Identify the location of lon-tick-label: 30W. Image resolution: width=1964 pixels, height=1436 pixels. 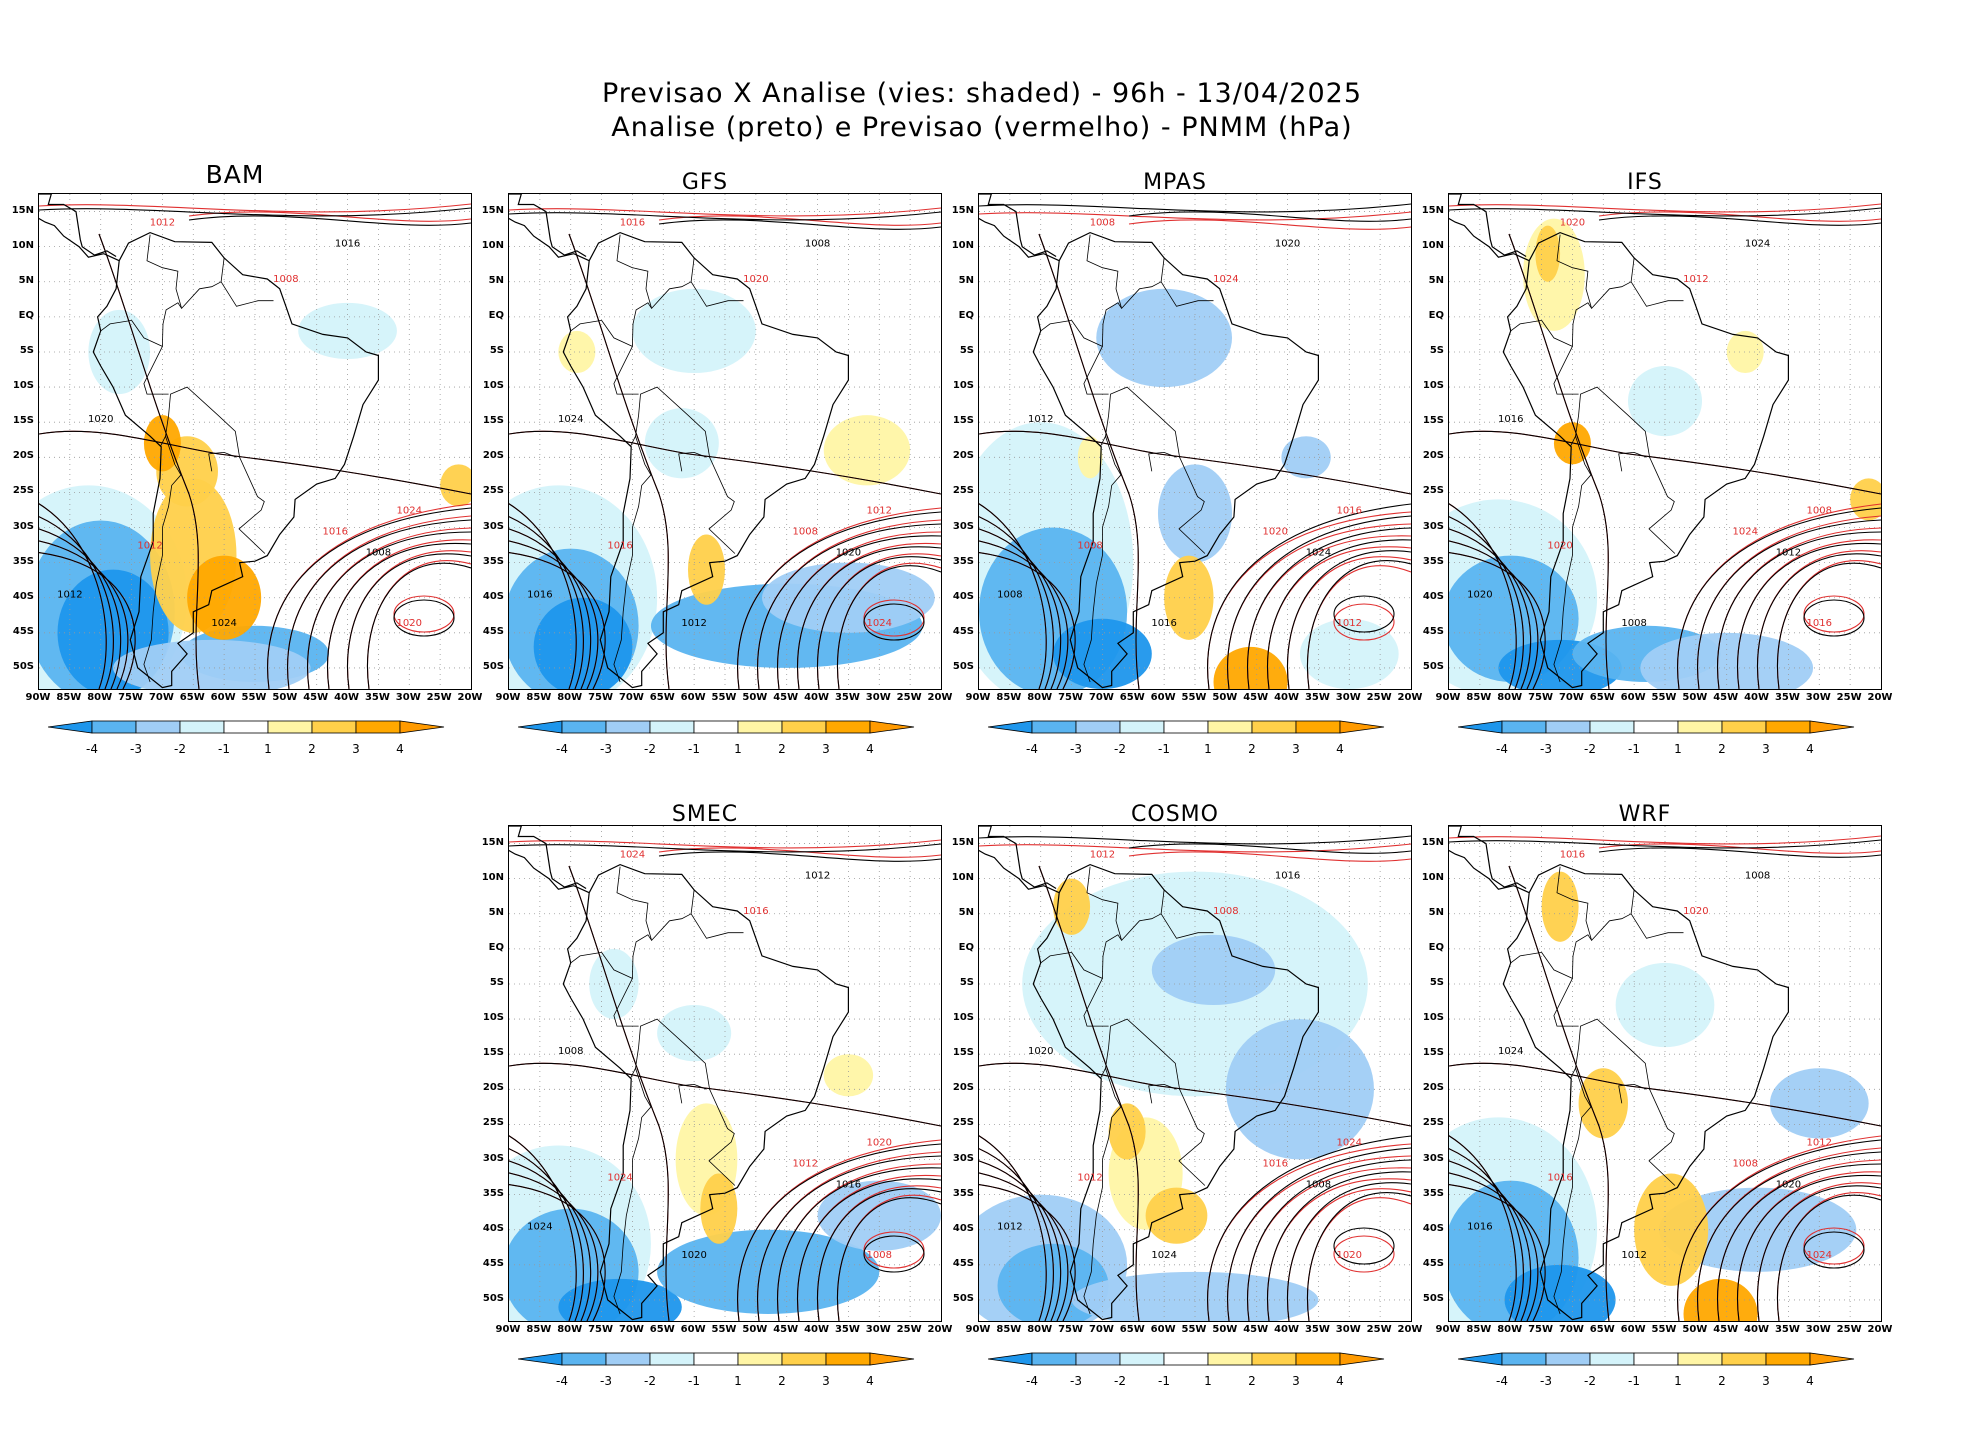
(408, 697).